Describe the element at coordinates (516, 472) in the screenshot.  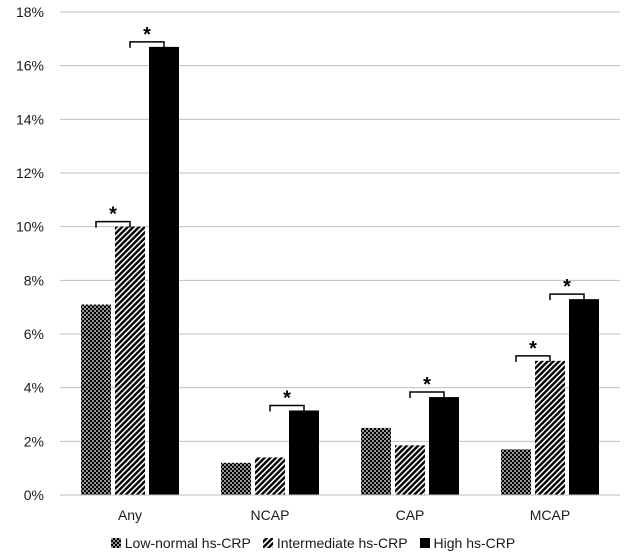
I see `bar-dots-mcap` at that location.